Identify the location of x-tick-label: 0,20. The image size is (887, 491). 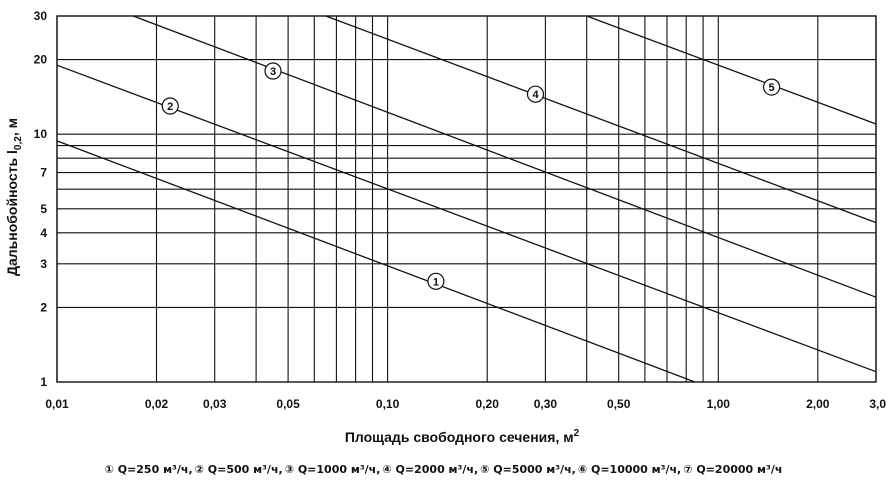
(488, 404).